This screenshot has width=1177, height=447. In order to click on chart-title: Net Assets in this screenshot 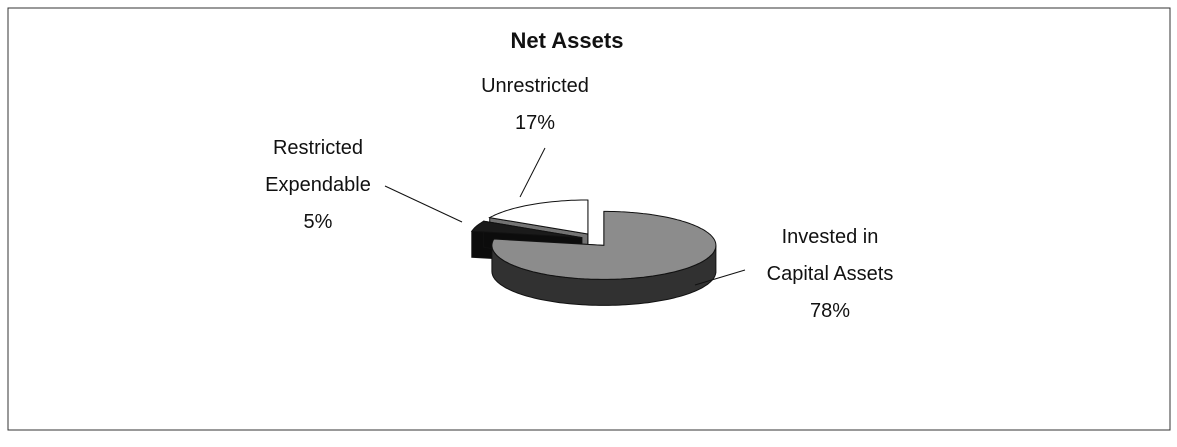, I will do `click(567, 40)`.